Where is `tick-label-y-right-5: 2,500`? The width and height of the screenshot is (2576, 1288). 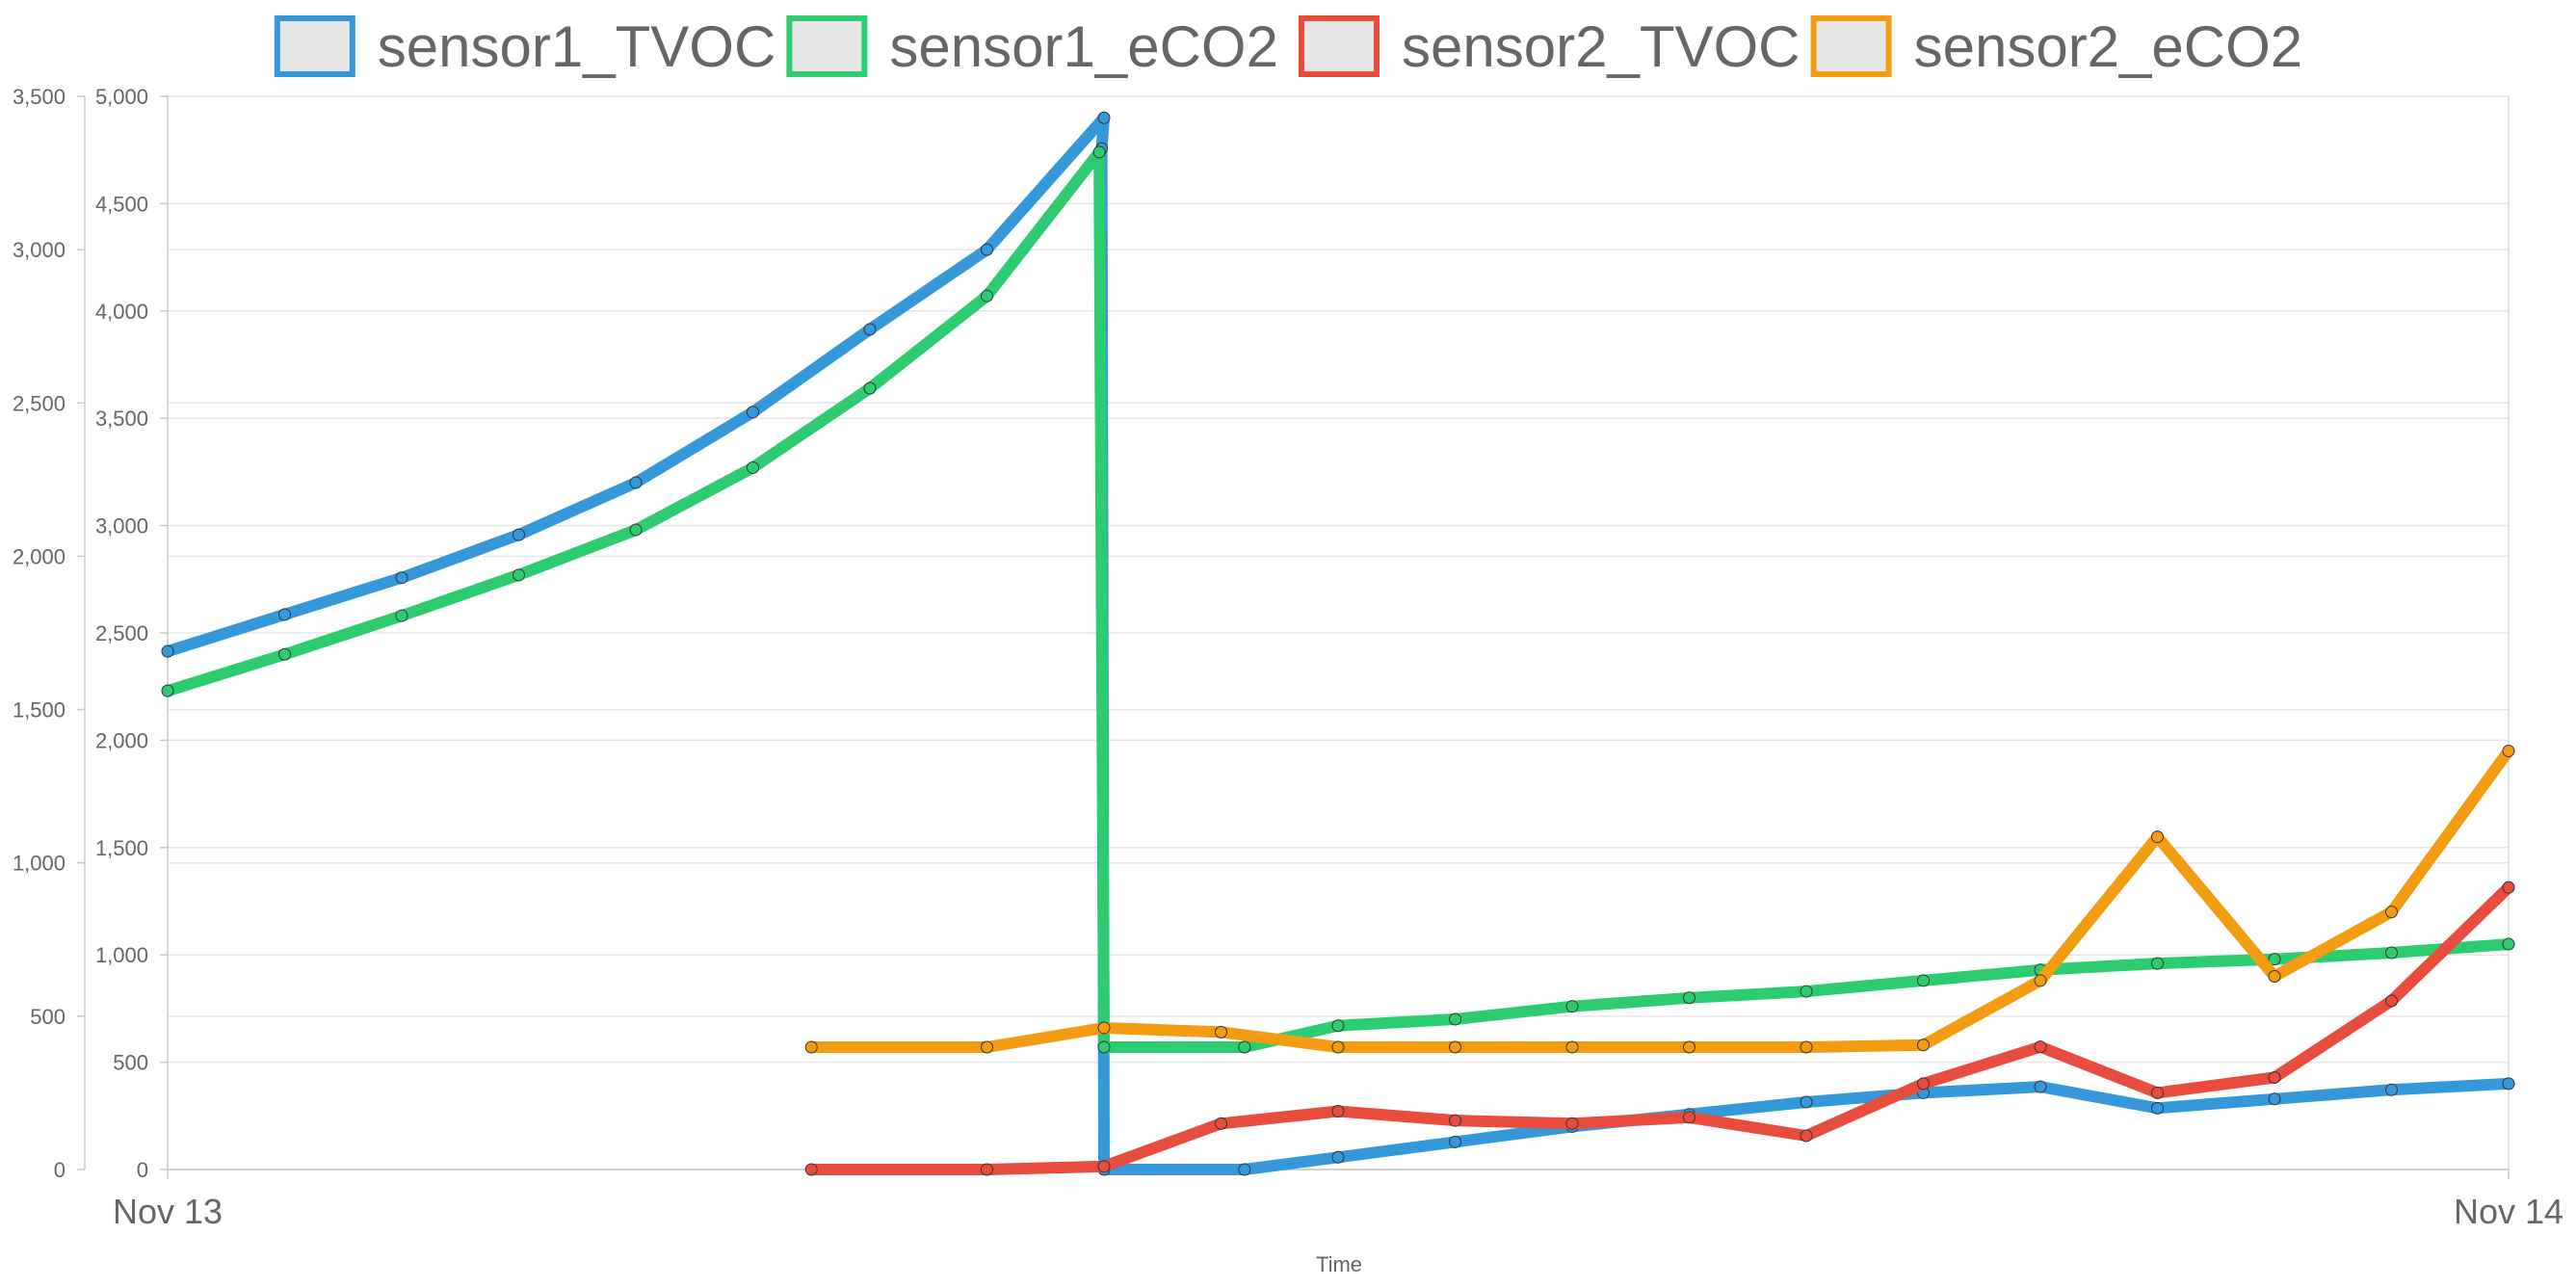 tick-label-y-right-5: 2,500 is located at coordinates (121, 633).